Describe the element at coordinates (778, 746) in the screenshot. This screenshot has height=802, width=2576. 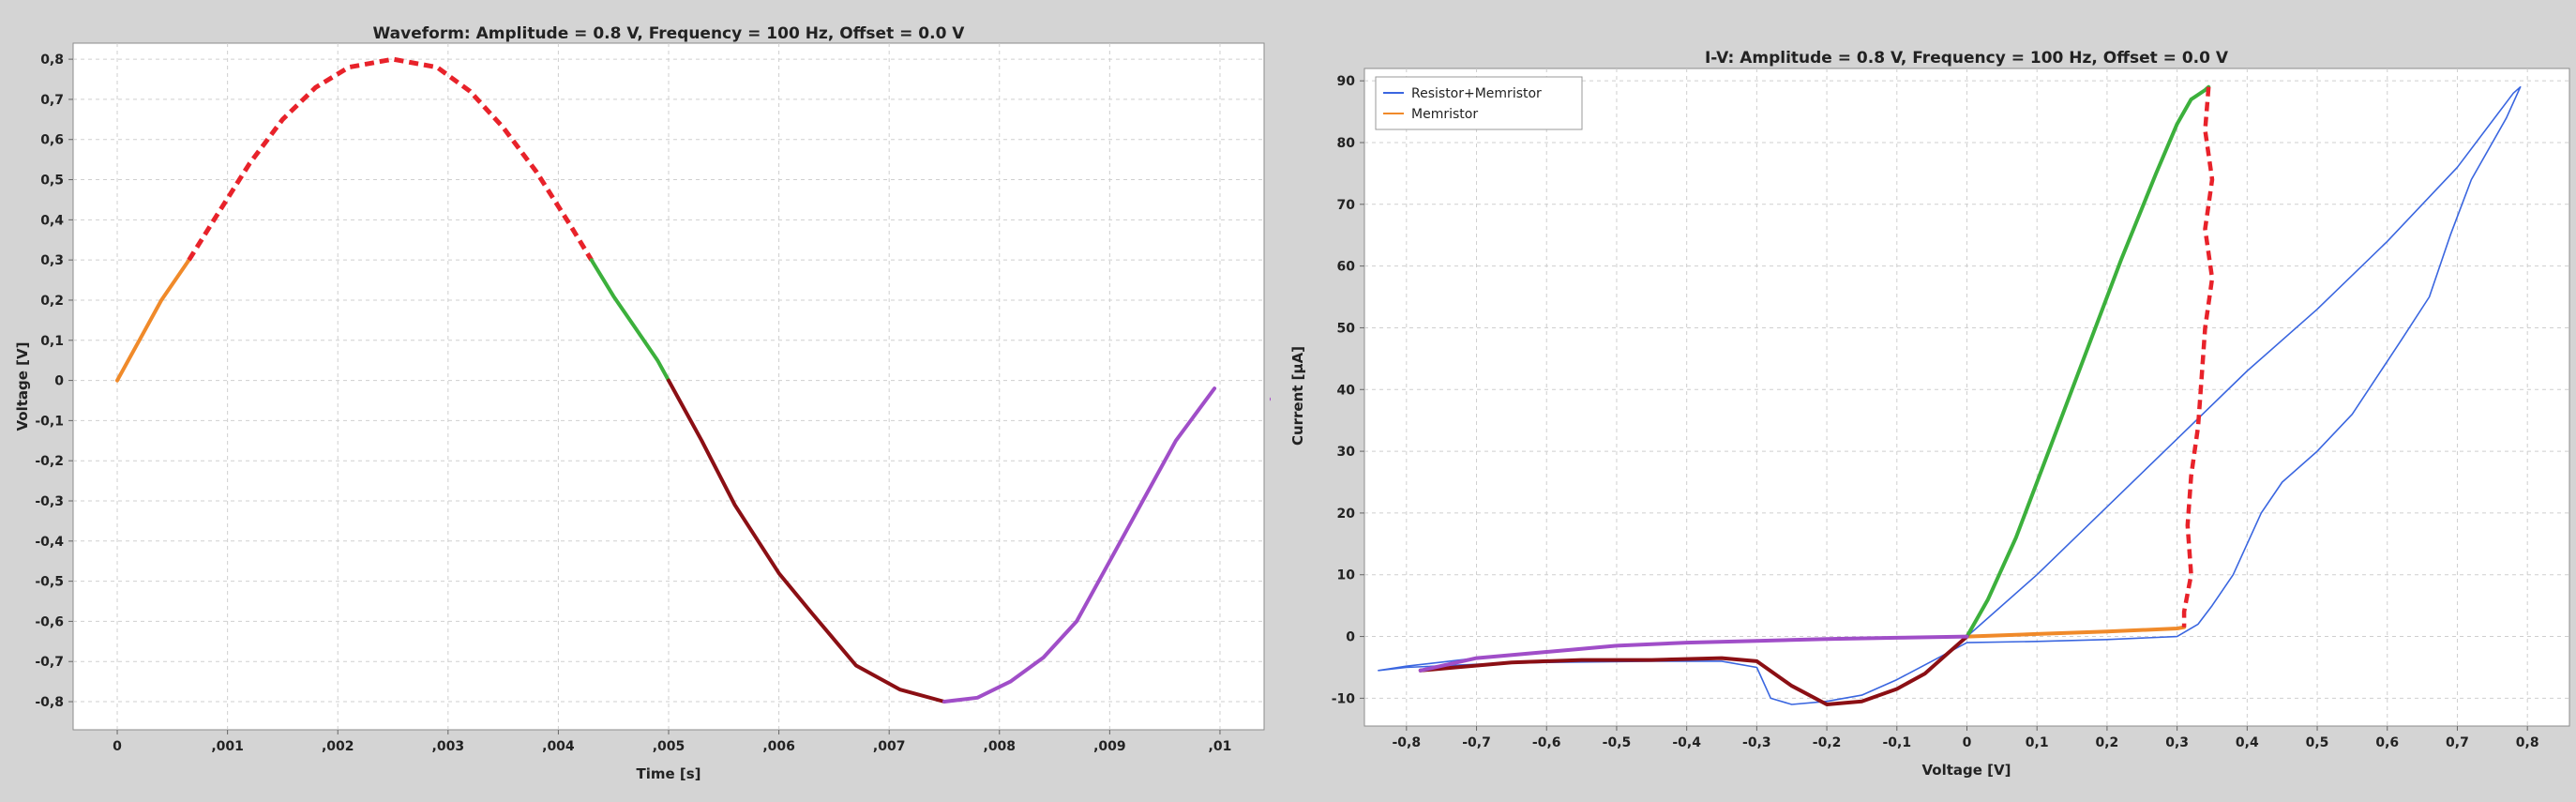
I see `x-tick-label: ,006` at that location.